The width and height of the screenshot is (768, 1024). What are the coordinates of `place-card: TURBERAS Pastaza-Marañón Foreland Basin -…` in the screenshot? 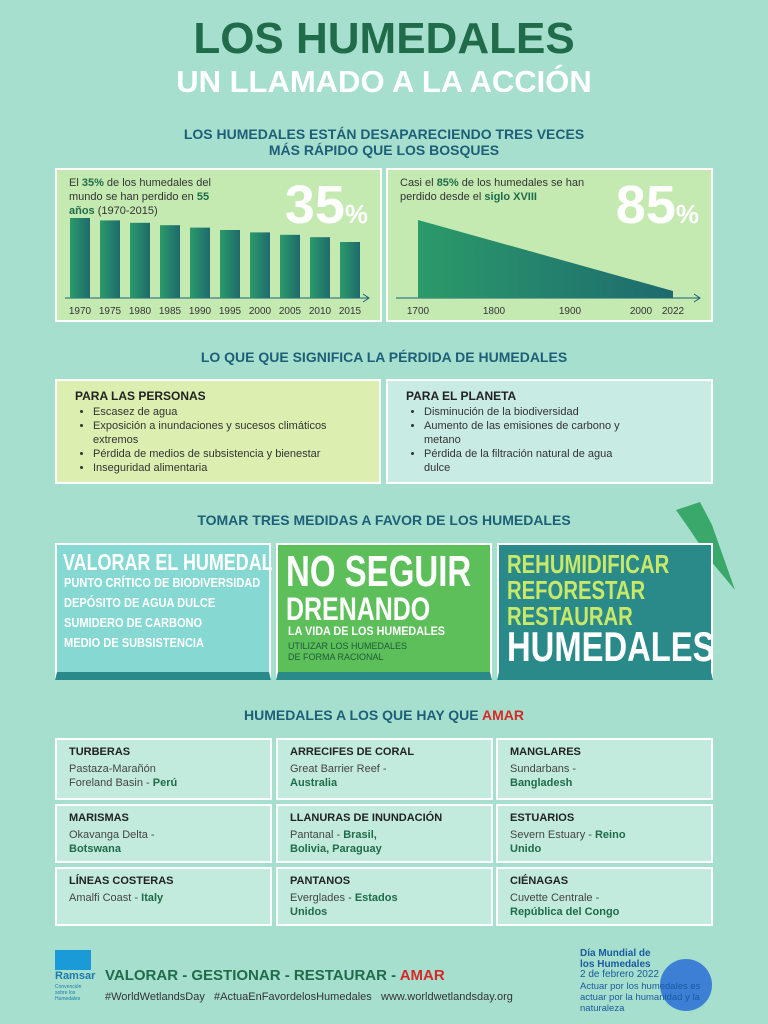 It's located at (163, 769).